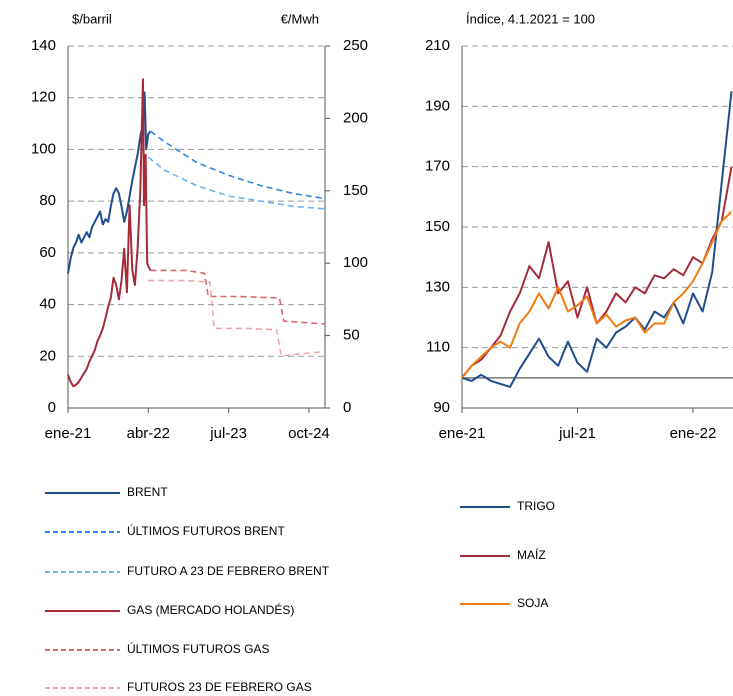 This screenshot has height=696, width=733. I want to click on y-tick-label: 0, so click(52, 407).